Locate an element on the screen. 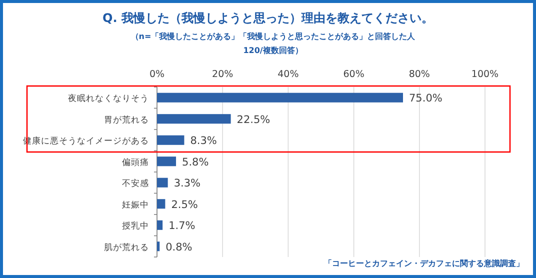 The width and height of the screenshot is (536, 278). y-tick-label: 不安感 is located at coordinates (135, 184).